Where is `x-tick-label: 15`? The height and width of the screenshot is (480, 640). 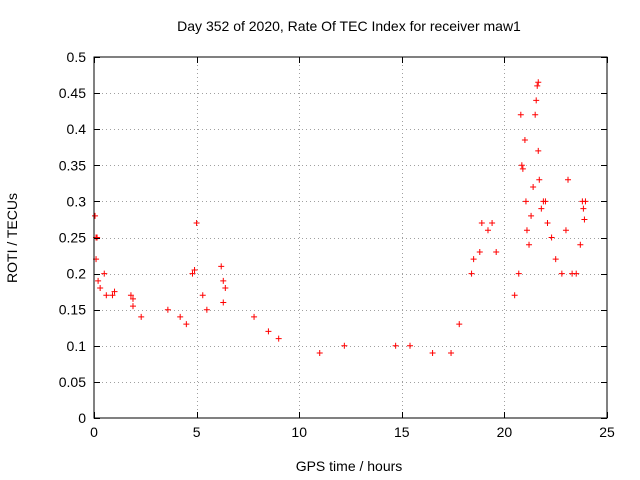 x-tick-label: 15 is located at coordinates (402, 432).